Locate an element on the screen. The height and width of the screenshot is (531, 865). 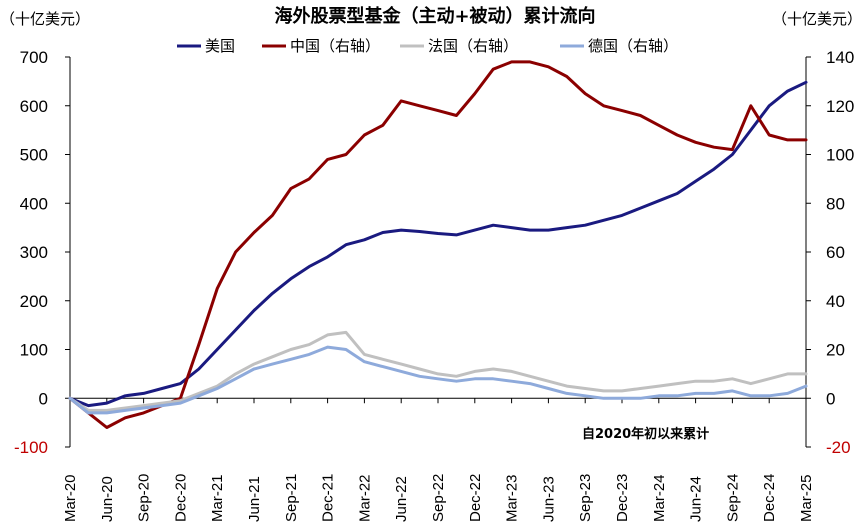
chart-title: 海外股票型基金（主动+被动）累计流向 is located at coordinates (434, 16).